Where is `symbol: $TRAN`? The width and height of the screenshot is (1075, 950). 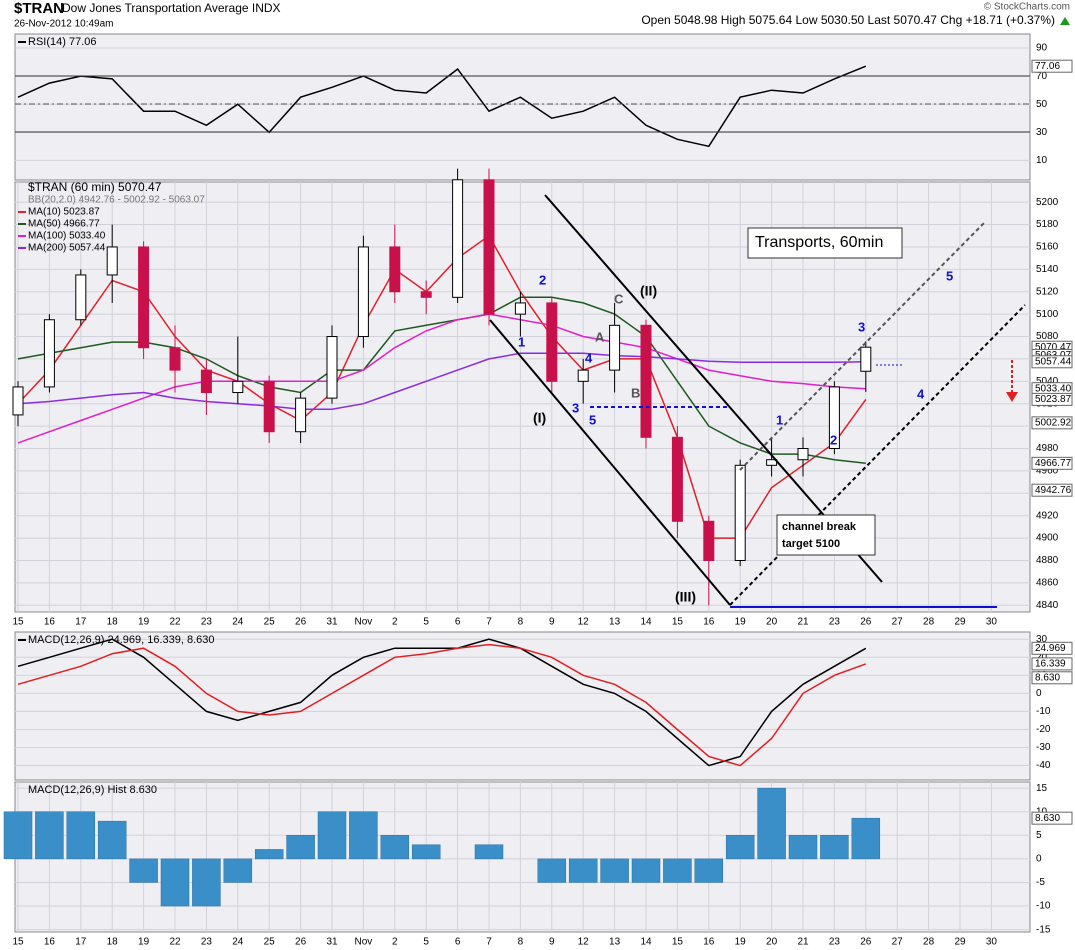
symbol: $TRAN is located at coordinates (39, 8).